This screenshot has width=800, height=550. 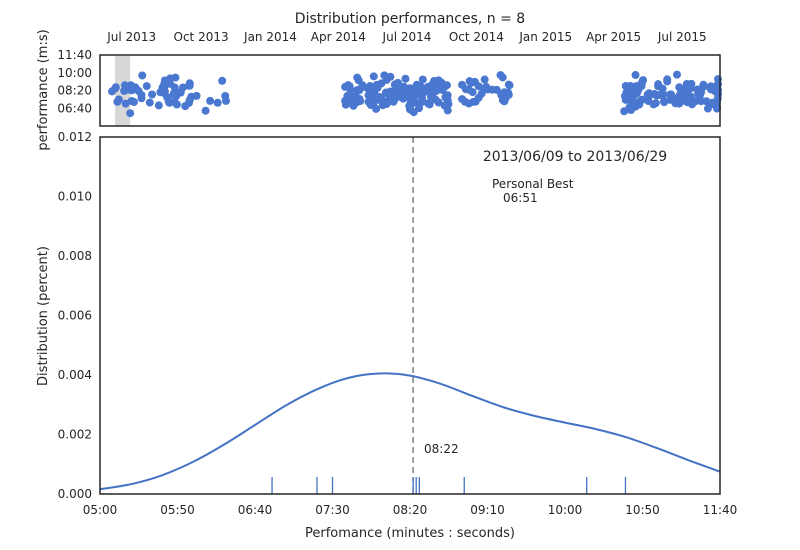 I want to click on personal-best-value: 06:51, so click(x=520, y=198).